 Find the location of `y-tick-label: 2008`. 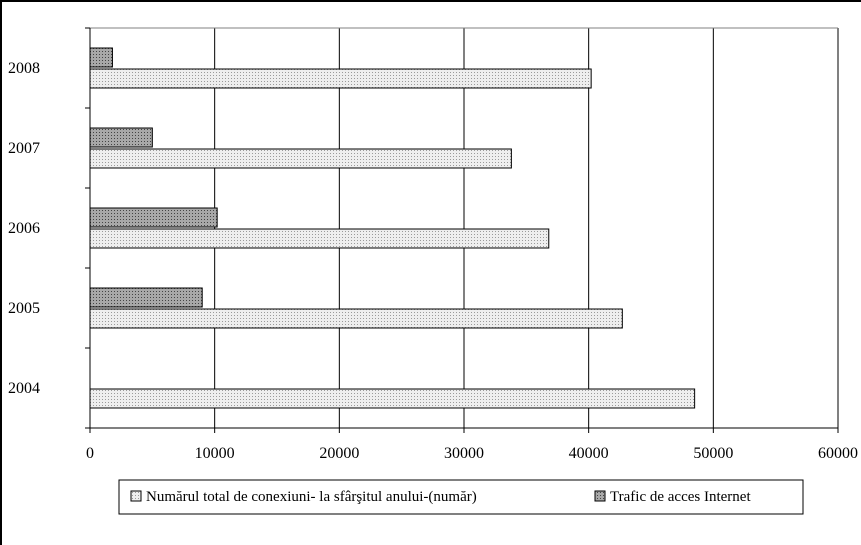

y-tick-label: 2008 is located at coordinates (24, 68).